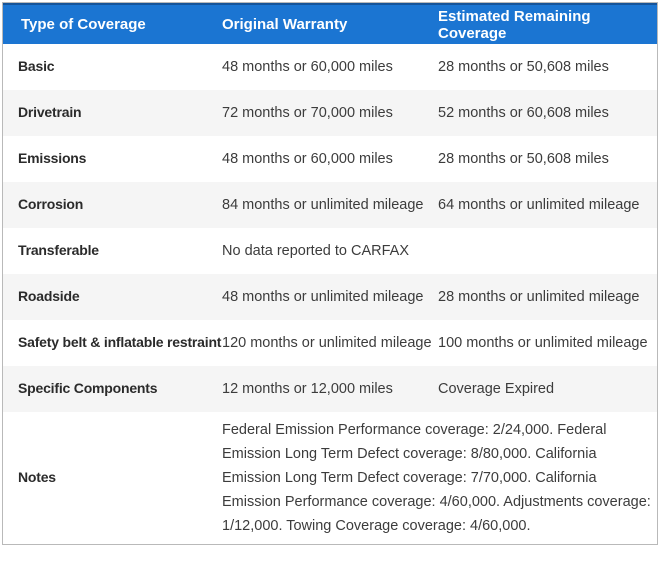 This screenshot has width=660, height=561. I want to click on coverage-type-cell: Basic, so click(112, 67).